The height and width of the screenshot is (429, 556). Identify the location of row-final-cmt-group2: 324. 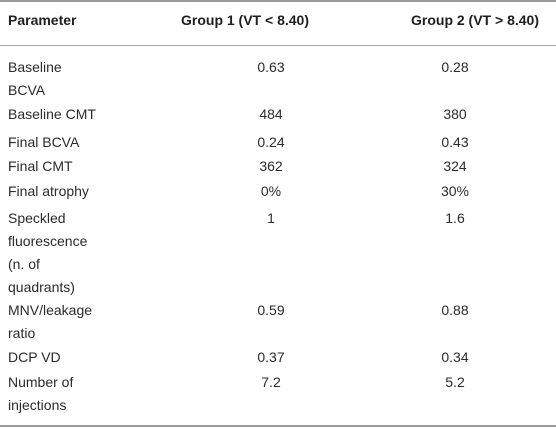
(455, 166).